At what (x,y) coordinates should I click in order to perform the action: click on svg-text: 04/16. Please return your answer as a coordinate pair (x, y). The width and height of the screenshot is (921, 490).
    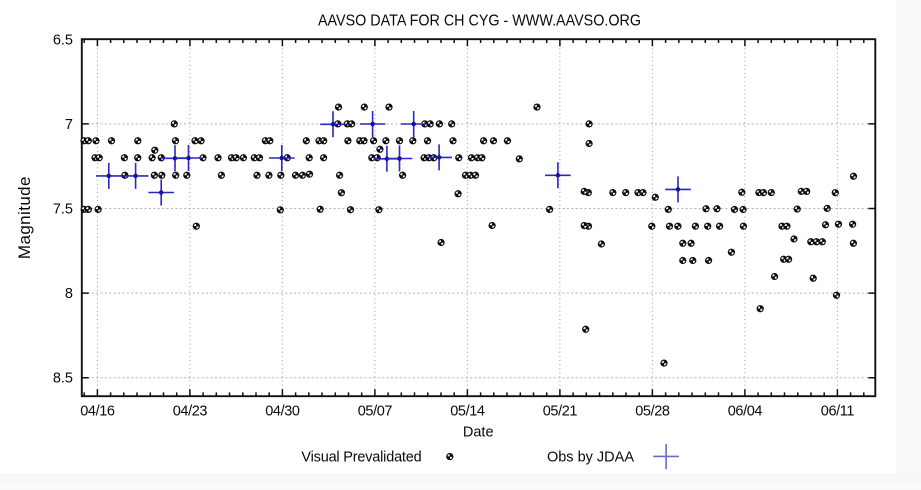
    Looking at the image, I should click on (97, 412).